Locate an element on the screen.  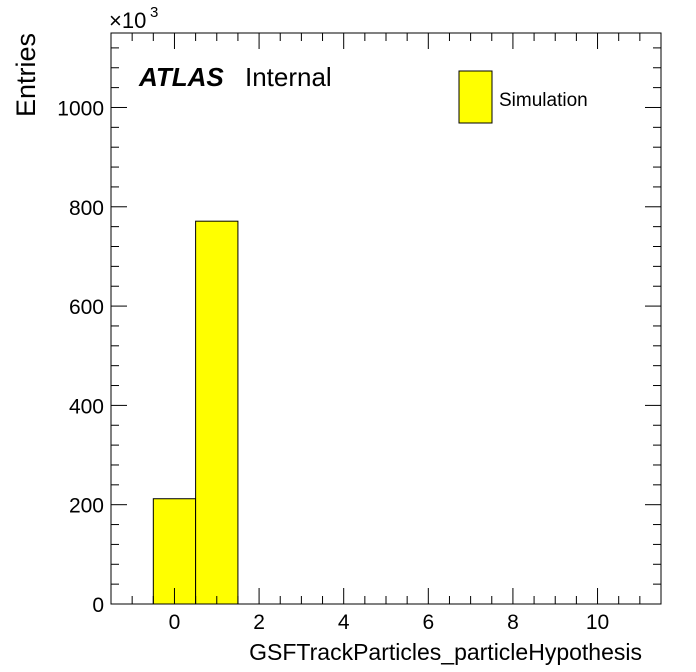
legend: Simulation is located at coordinates (523, 97).